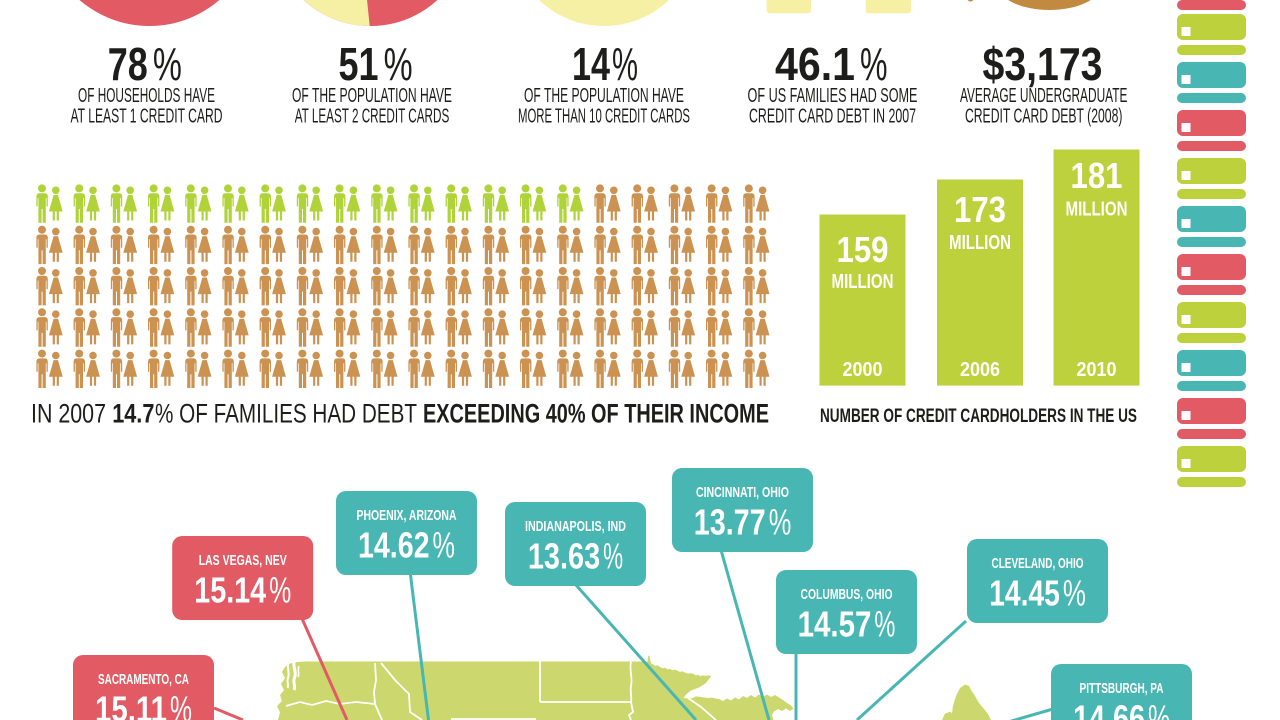 The width and height of the screenshot is (1280, 720). I want to click on svg-text: 46.1, so click(815, 64).